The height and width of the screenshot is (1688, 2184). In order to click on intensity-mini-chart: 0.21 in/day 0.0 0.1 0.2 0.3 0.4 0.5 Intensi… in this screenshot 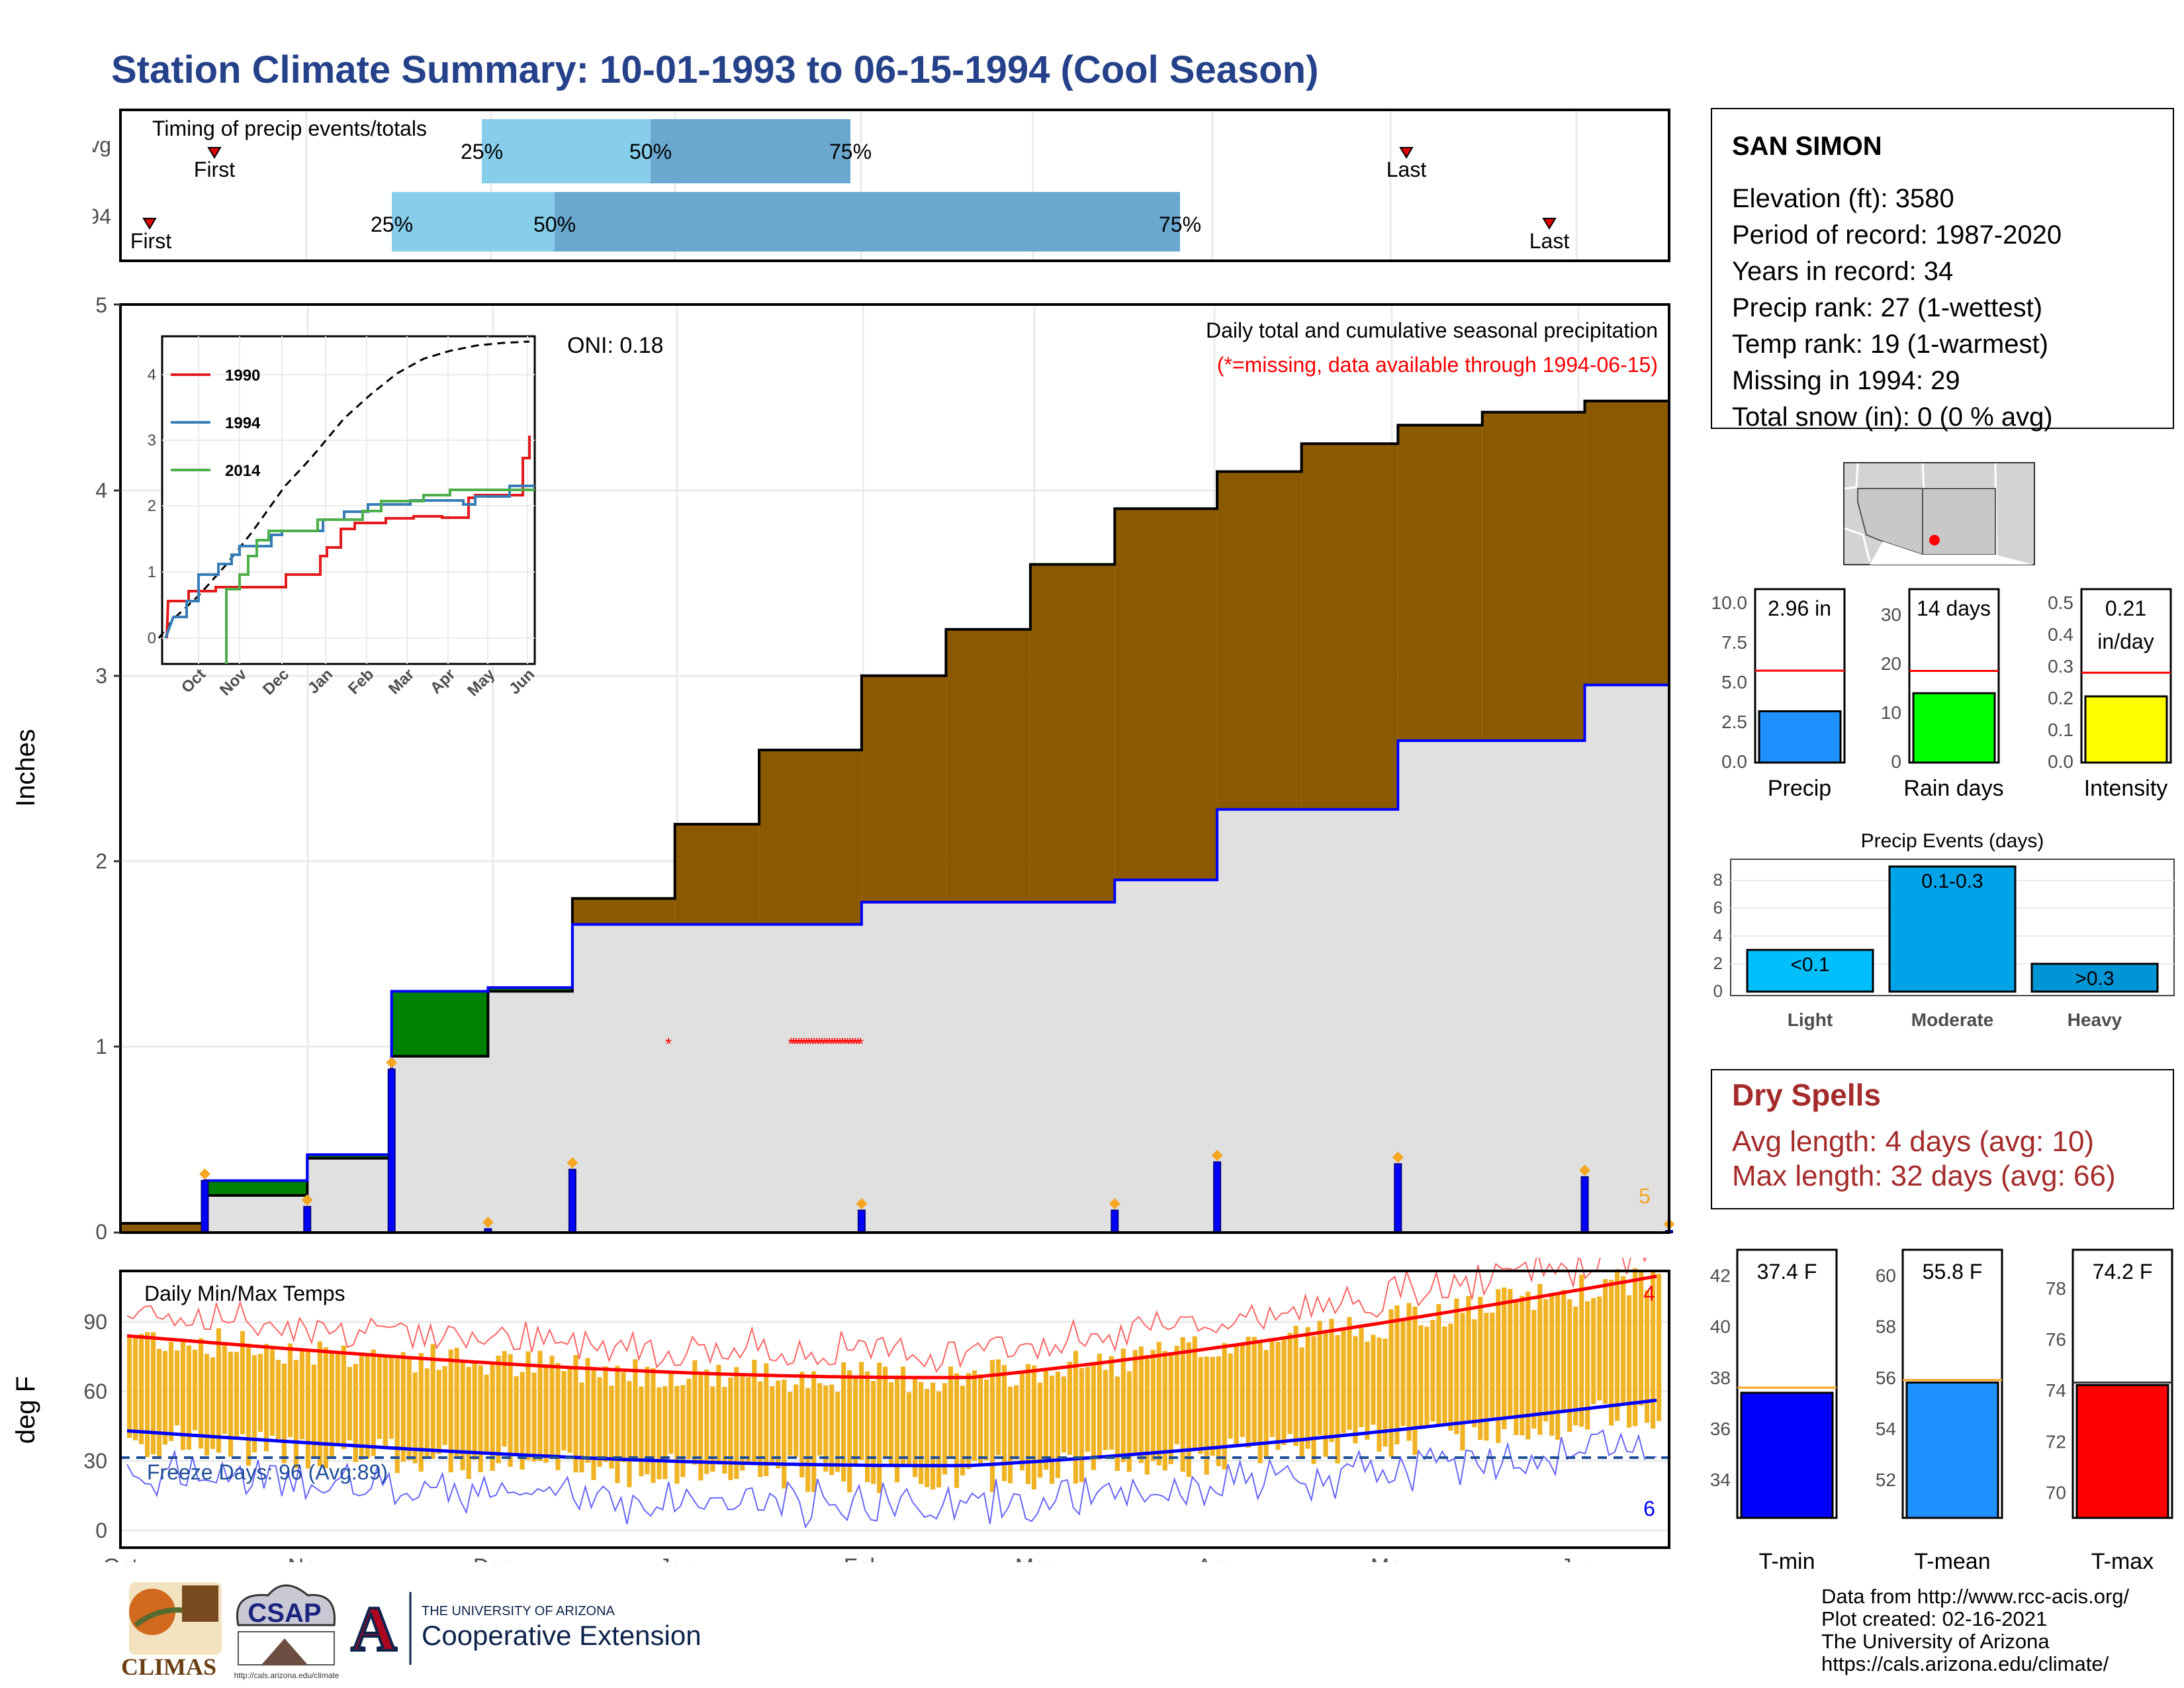, I will do `click(2110, 694)`.